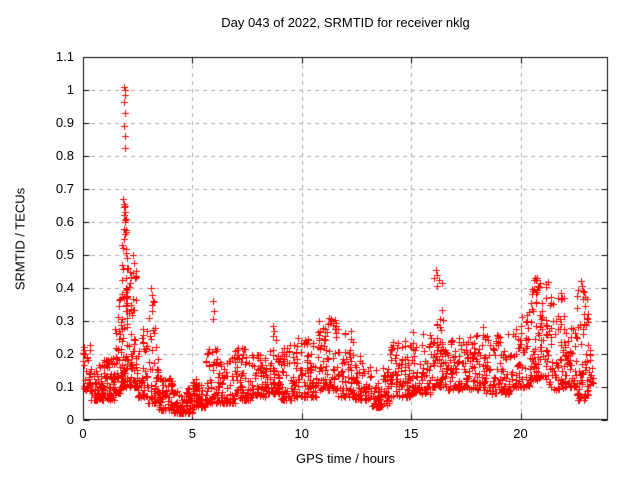 This screenshot has width=640, height=480. Describe the element at coordinates (64, 188) in the screenshot. I see `y-tick-label: 0.7` at that location.